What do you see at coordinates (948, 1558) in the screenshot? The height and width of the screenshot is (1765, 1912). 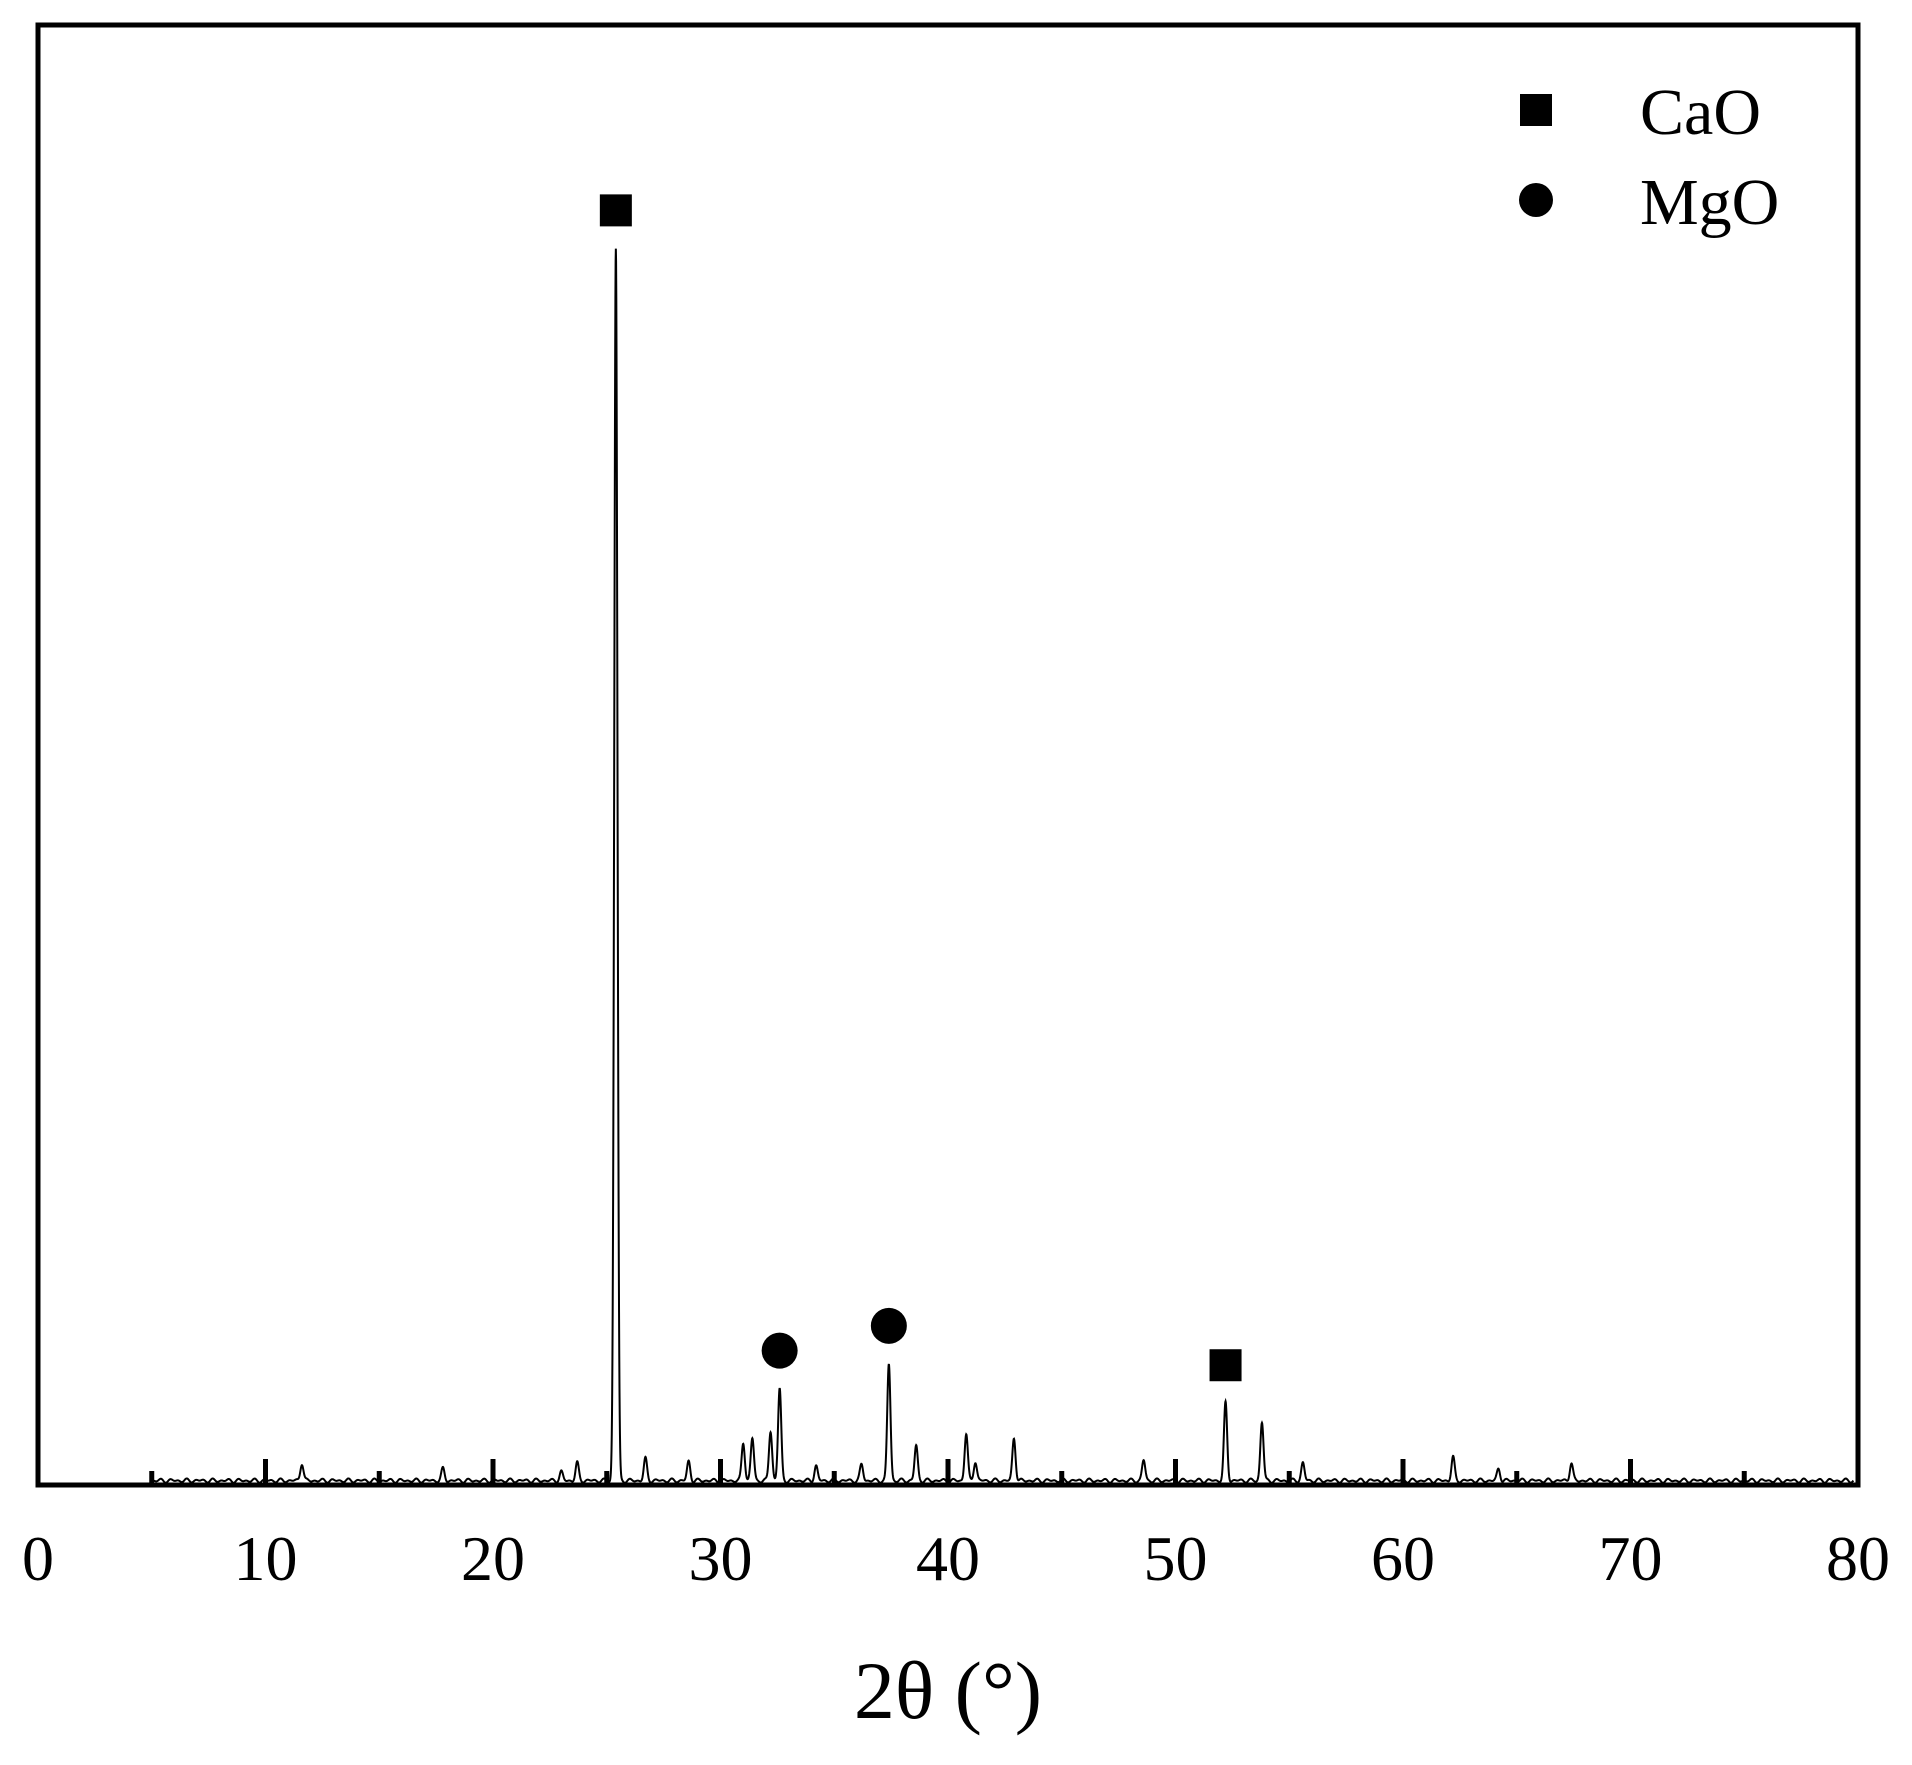 I see `x-tick-label: 40` at bounding box center [948, 1558].